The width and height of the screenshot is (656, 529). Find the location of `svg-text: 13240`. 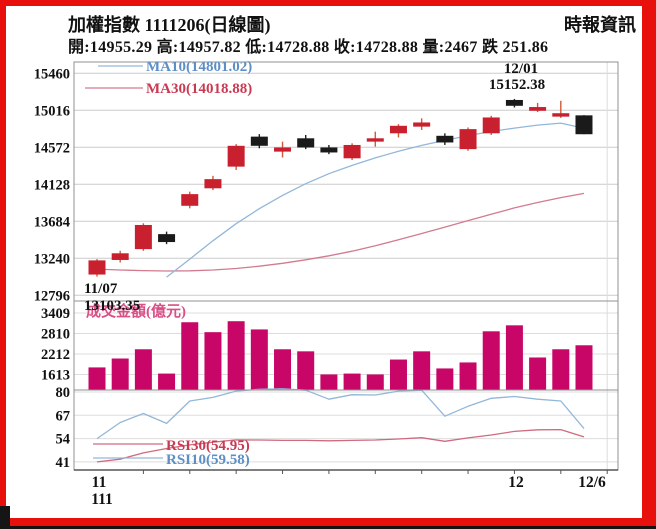

svg-text: 13240 is located at coordinates (52, 259).